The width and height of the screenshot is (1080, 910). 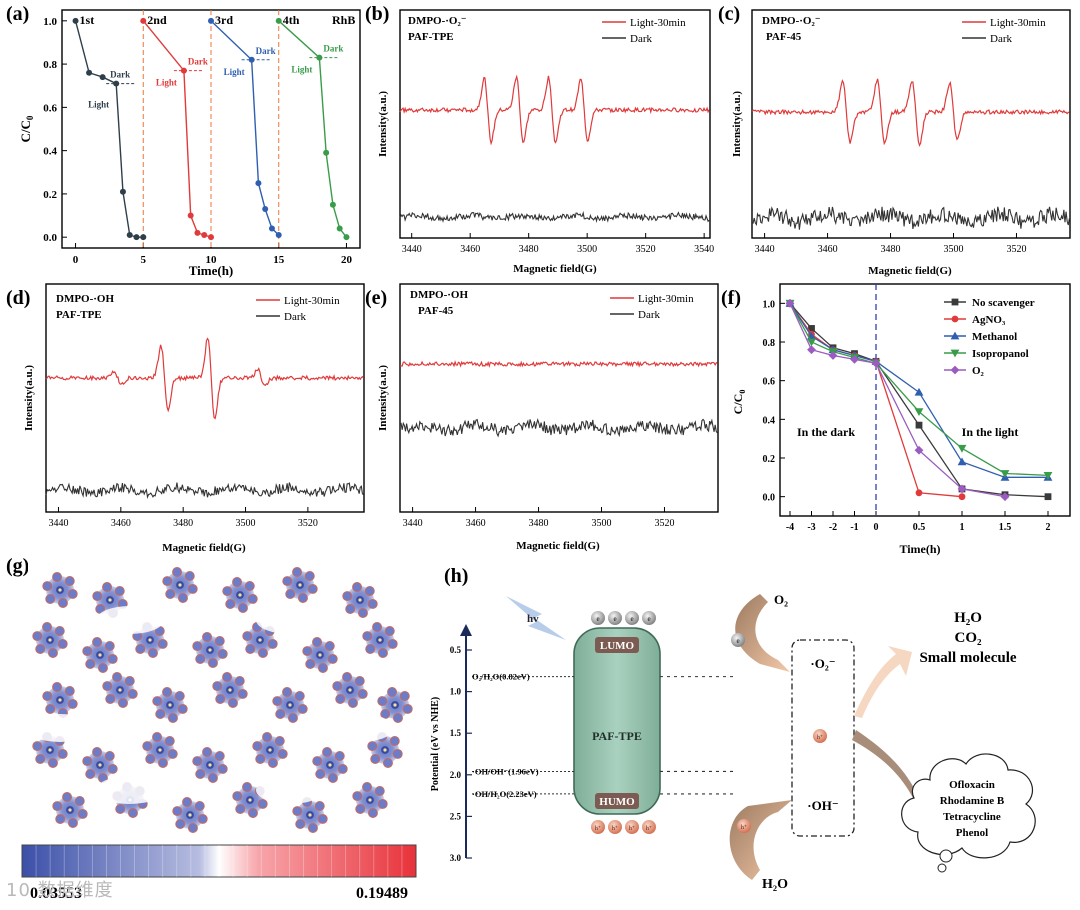 I want to click on panel-f-frame, so click(x=925, y=400).